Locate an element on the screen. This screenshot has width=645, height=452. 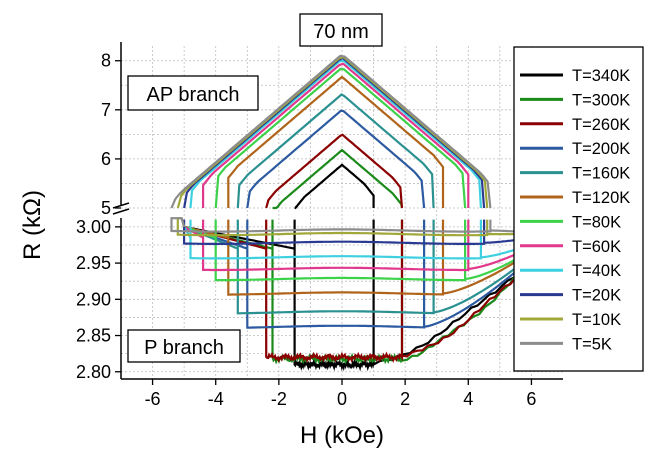
y-tick-label-top: 7 is located at coordinates (106, 110).